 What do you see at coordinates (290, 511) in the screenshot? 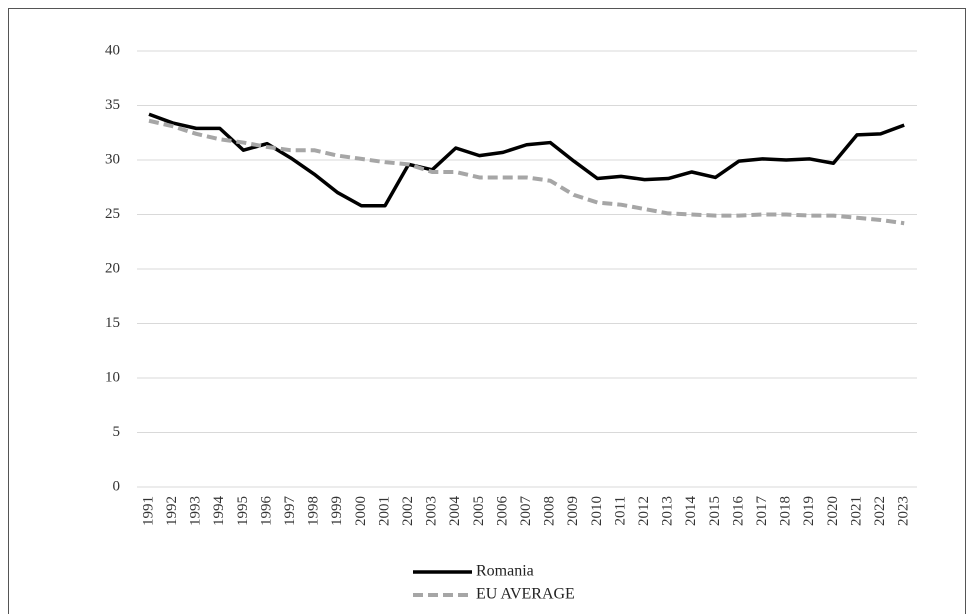
I see `x-tick-label: 1997` at bounding box center [290, 511].